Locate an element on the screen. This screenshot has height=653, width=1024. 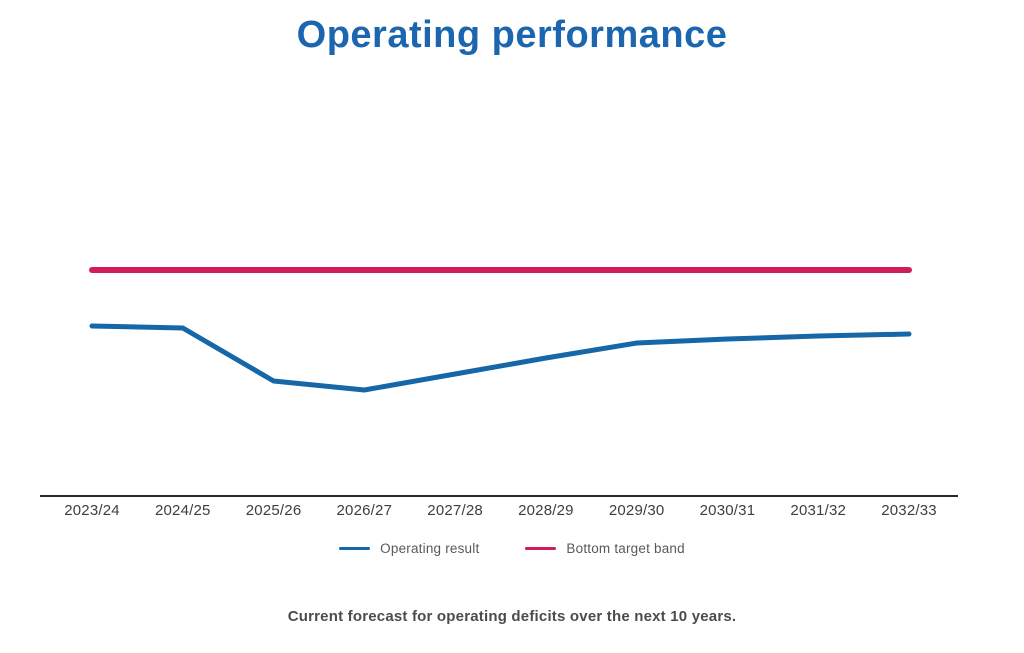
x-axis-label: 2030/31 is located at coordinates (727, 510).